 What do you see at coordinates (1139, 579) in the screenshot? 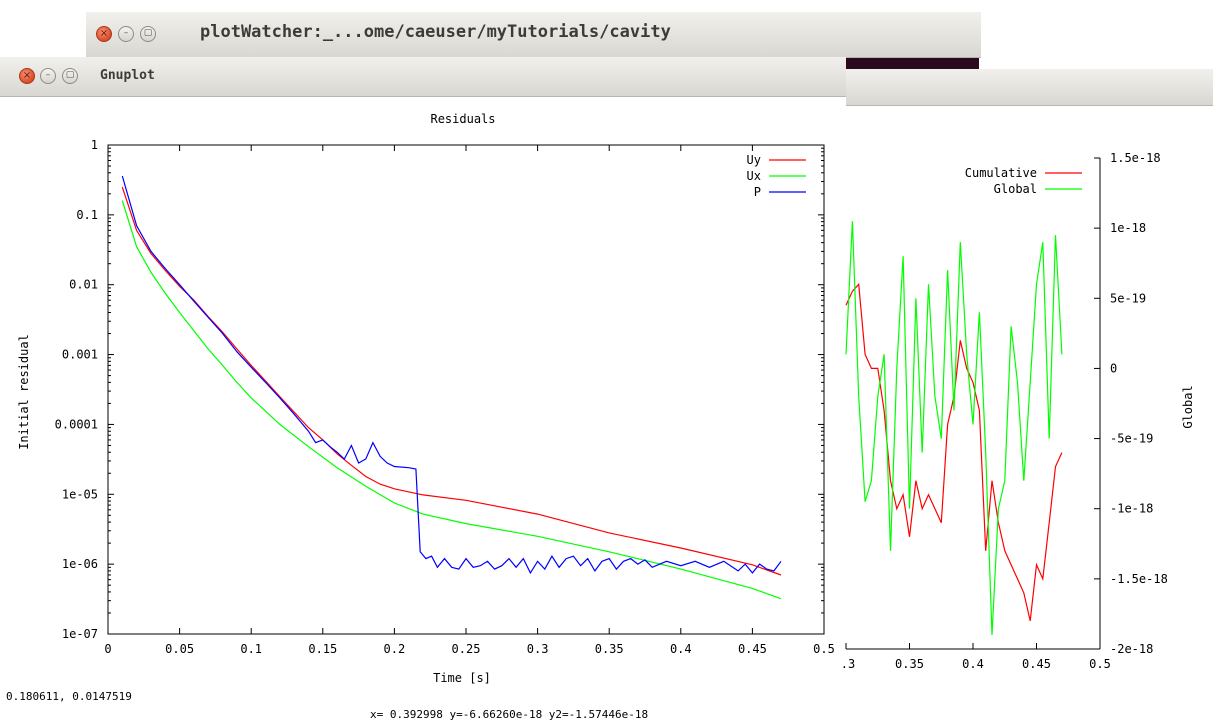
I see `y2-tick-label: -1.5e-18` at bounding box center [1139, 579].